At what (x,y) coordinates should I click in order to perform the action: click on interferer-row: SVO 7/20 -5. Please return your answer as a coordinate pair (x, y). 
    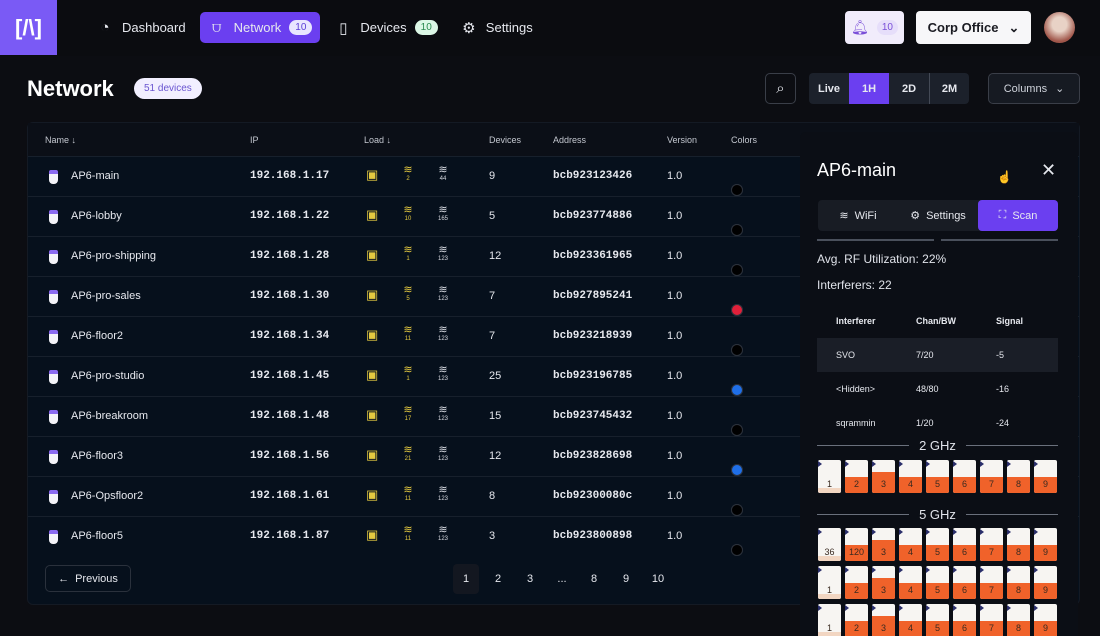
    Looking at the image, I should click on (937, 355).